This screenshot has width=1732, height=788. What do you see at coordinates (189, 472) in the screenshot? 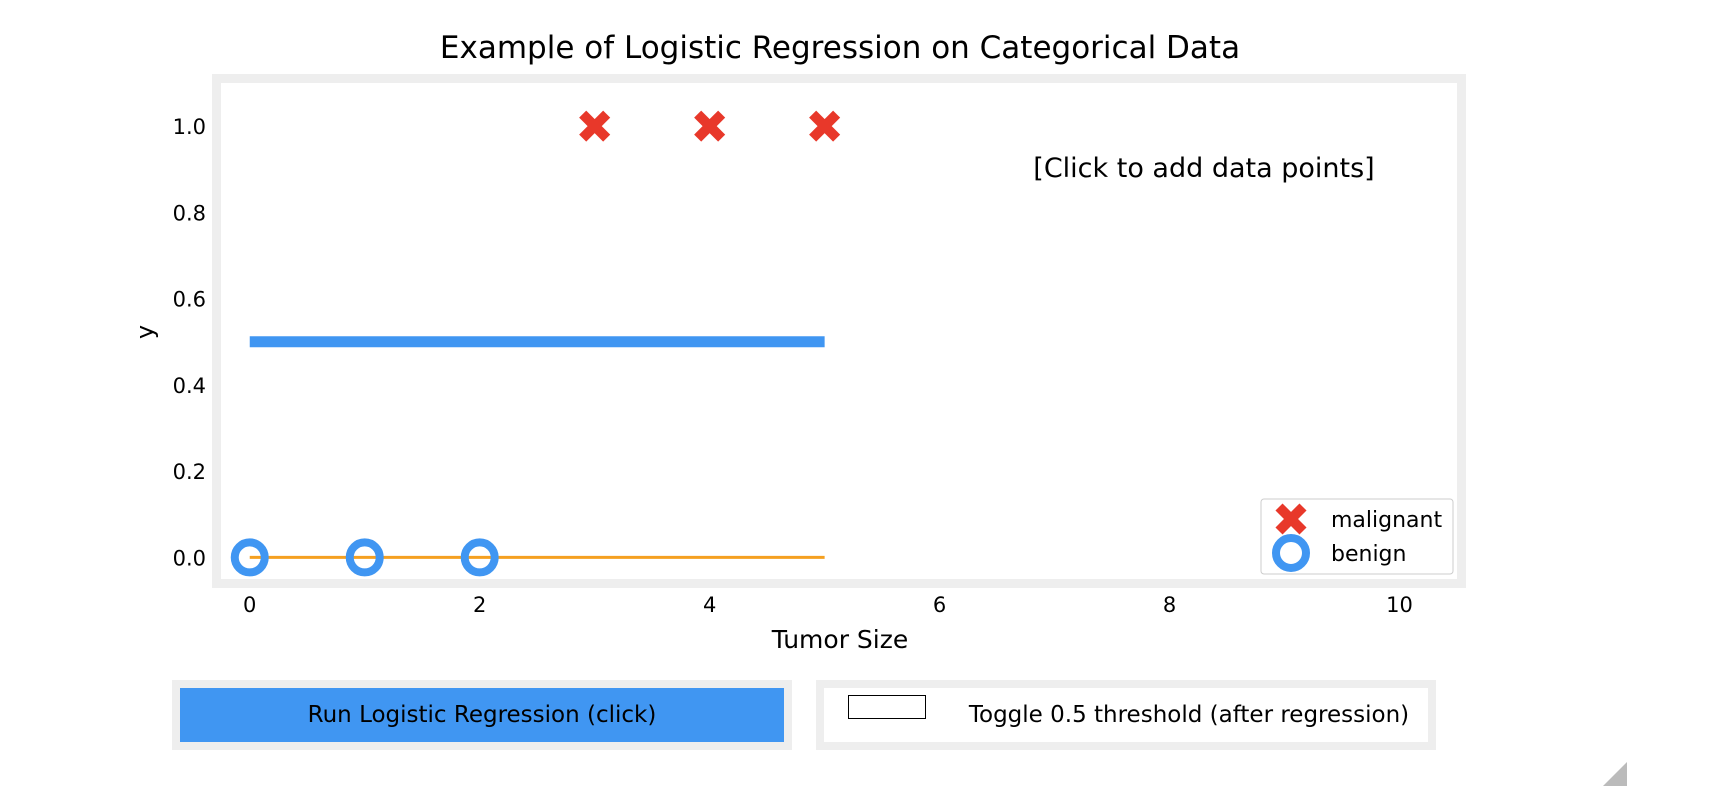
I see `y-tick-label: 0.2` at bounding box center [189, 472].